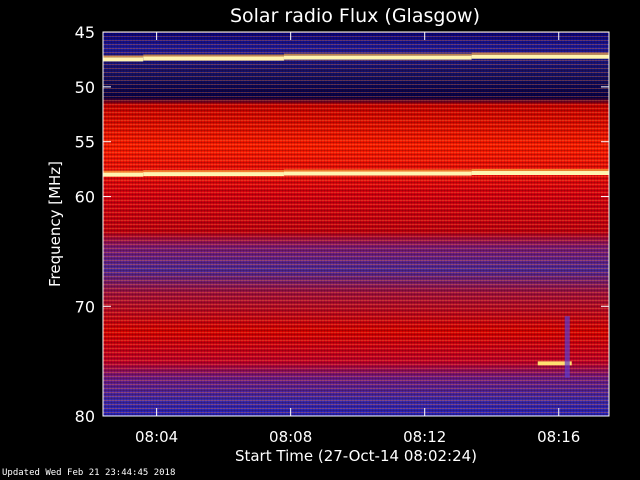 This screenshot has height=480, width=640. What do you see at coordinates (85, 306) in the screenshot?
I see `y-tick-label: 70` at bounding box center [85, 306].